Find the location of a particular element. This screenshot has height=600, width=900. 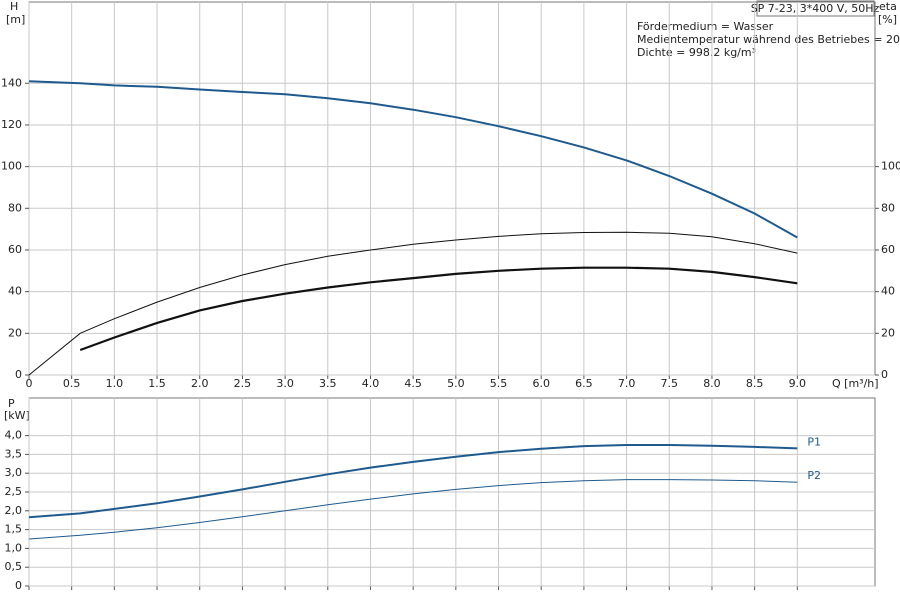

x-tick-label: 8.0 is located at coordinates (712, 383).